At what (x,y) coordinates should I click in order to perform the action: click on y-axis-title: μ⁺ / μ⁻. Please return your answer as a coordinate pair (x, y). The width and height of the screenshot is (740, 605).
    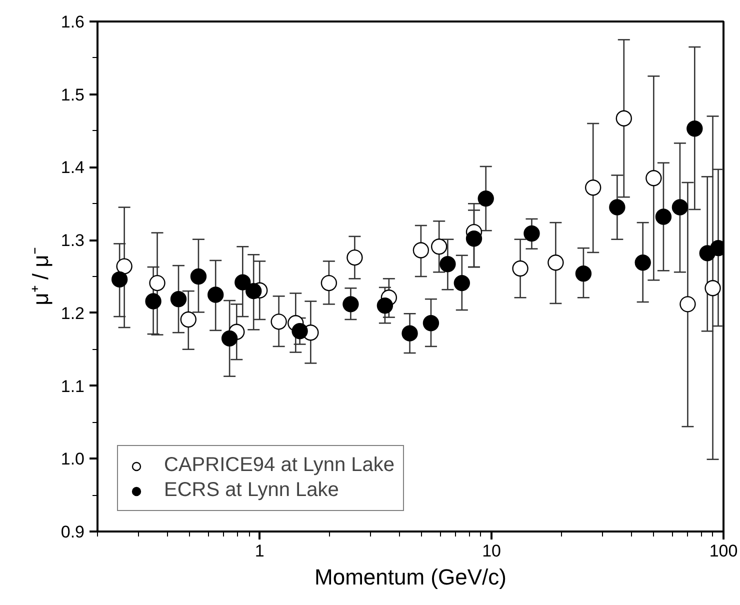
    Looking at the image, I should click on (40, 277).